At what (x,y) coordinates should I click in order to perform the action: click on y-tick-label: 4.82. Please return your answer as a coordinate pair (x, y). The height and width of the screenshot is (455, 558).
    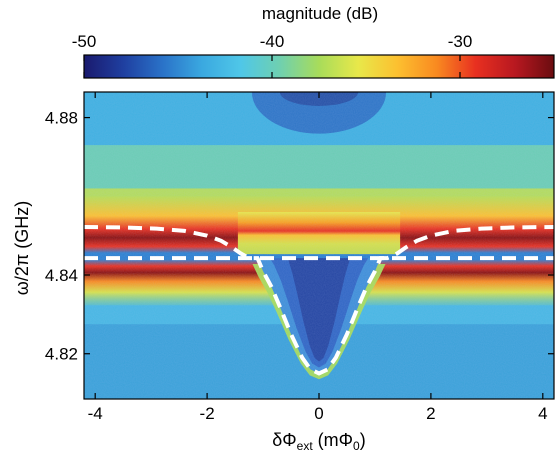
    Looking at the image, I should click on (61, 354).